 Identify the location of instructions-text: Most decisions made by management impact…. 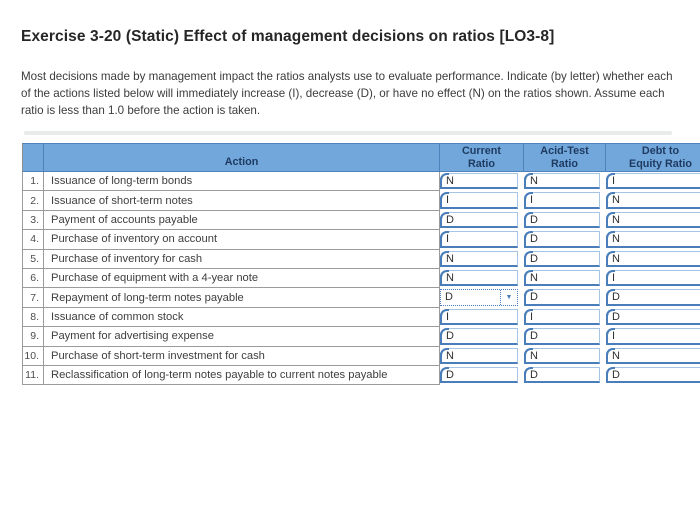
(347, 93).